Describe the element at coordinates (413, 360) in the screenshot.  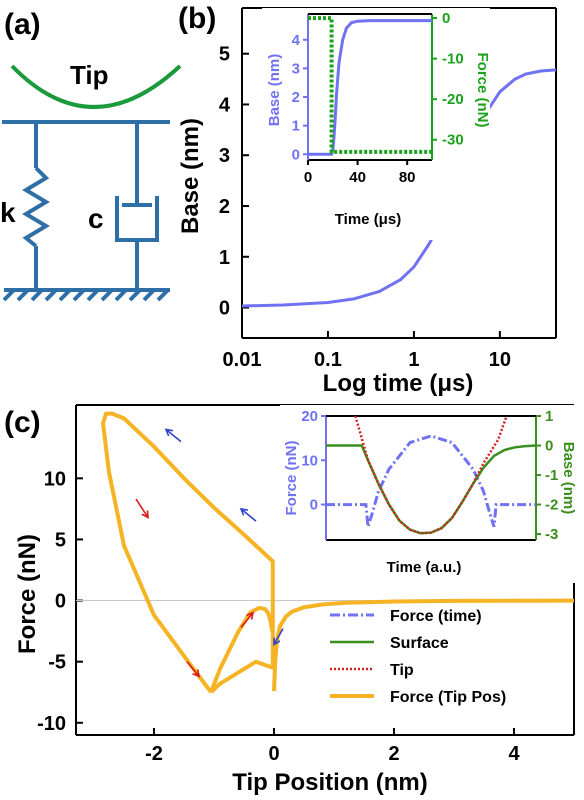
I see `x-tick-label: 1` at that location.